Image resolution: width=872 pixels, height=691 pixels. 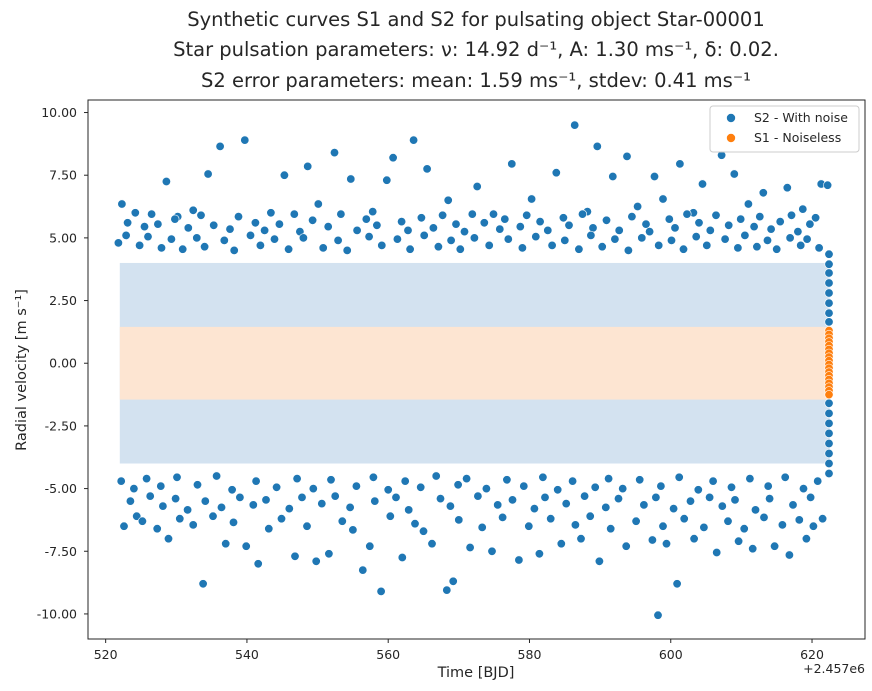 I want to click on legend: S2 - With noise S1 - Noiseless, so click(x=784, y=129).